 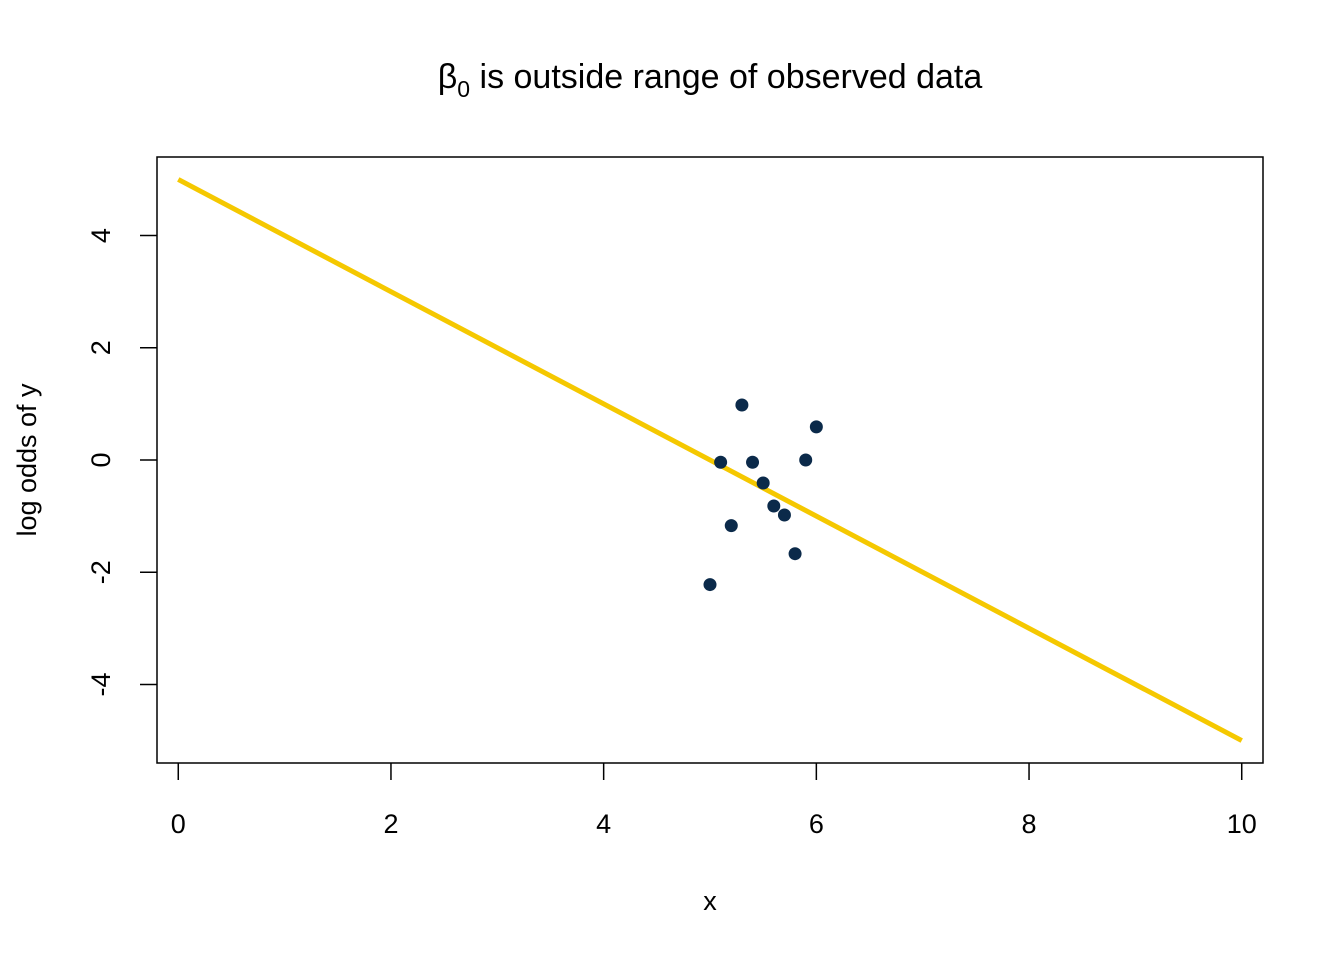 I want to click on title-subscript: 0, so click(x=463, y=89).